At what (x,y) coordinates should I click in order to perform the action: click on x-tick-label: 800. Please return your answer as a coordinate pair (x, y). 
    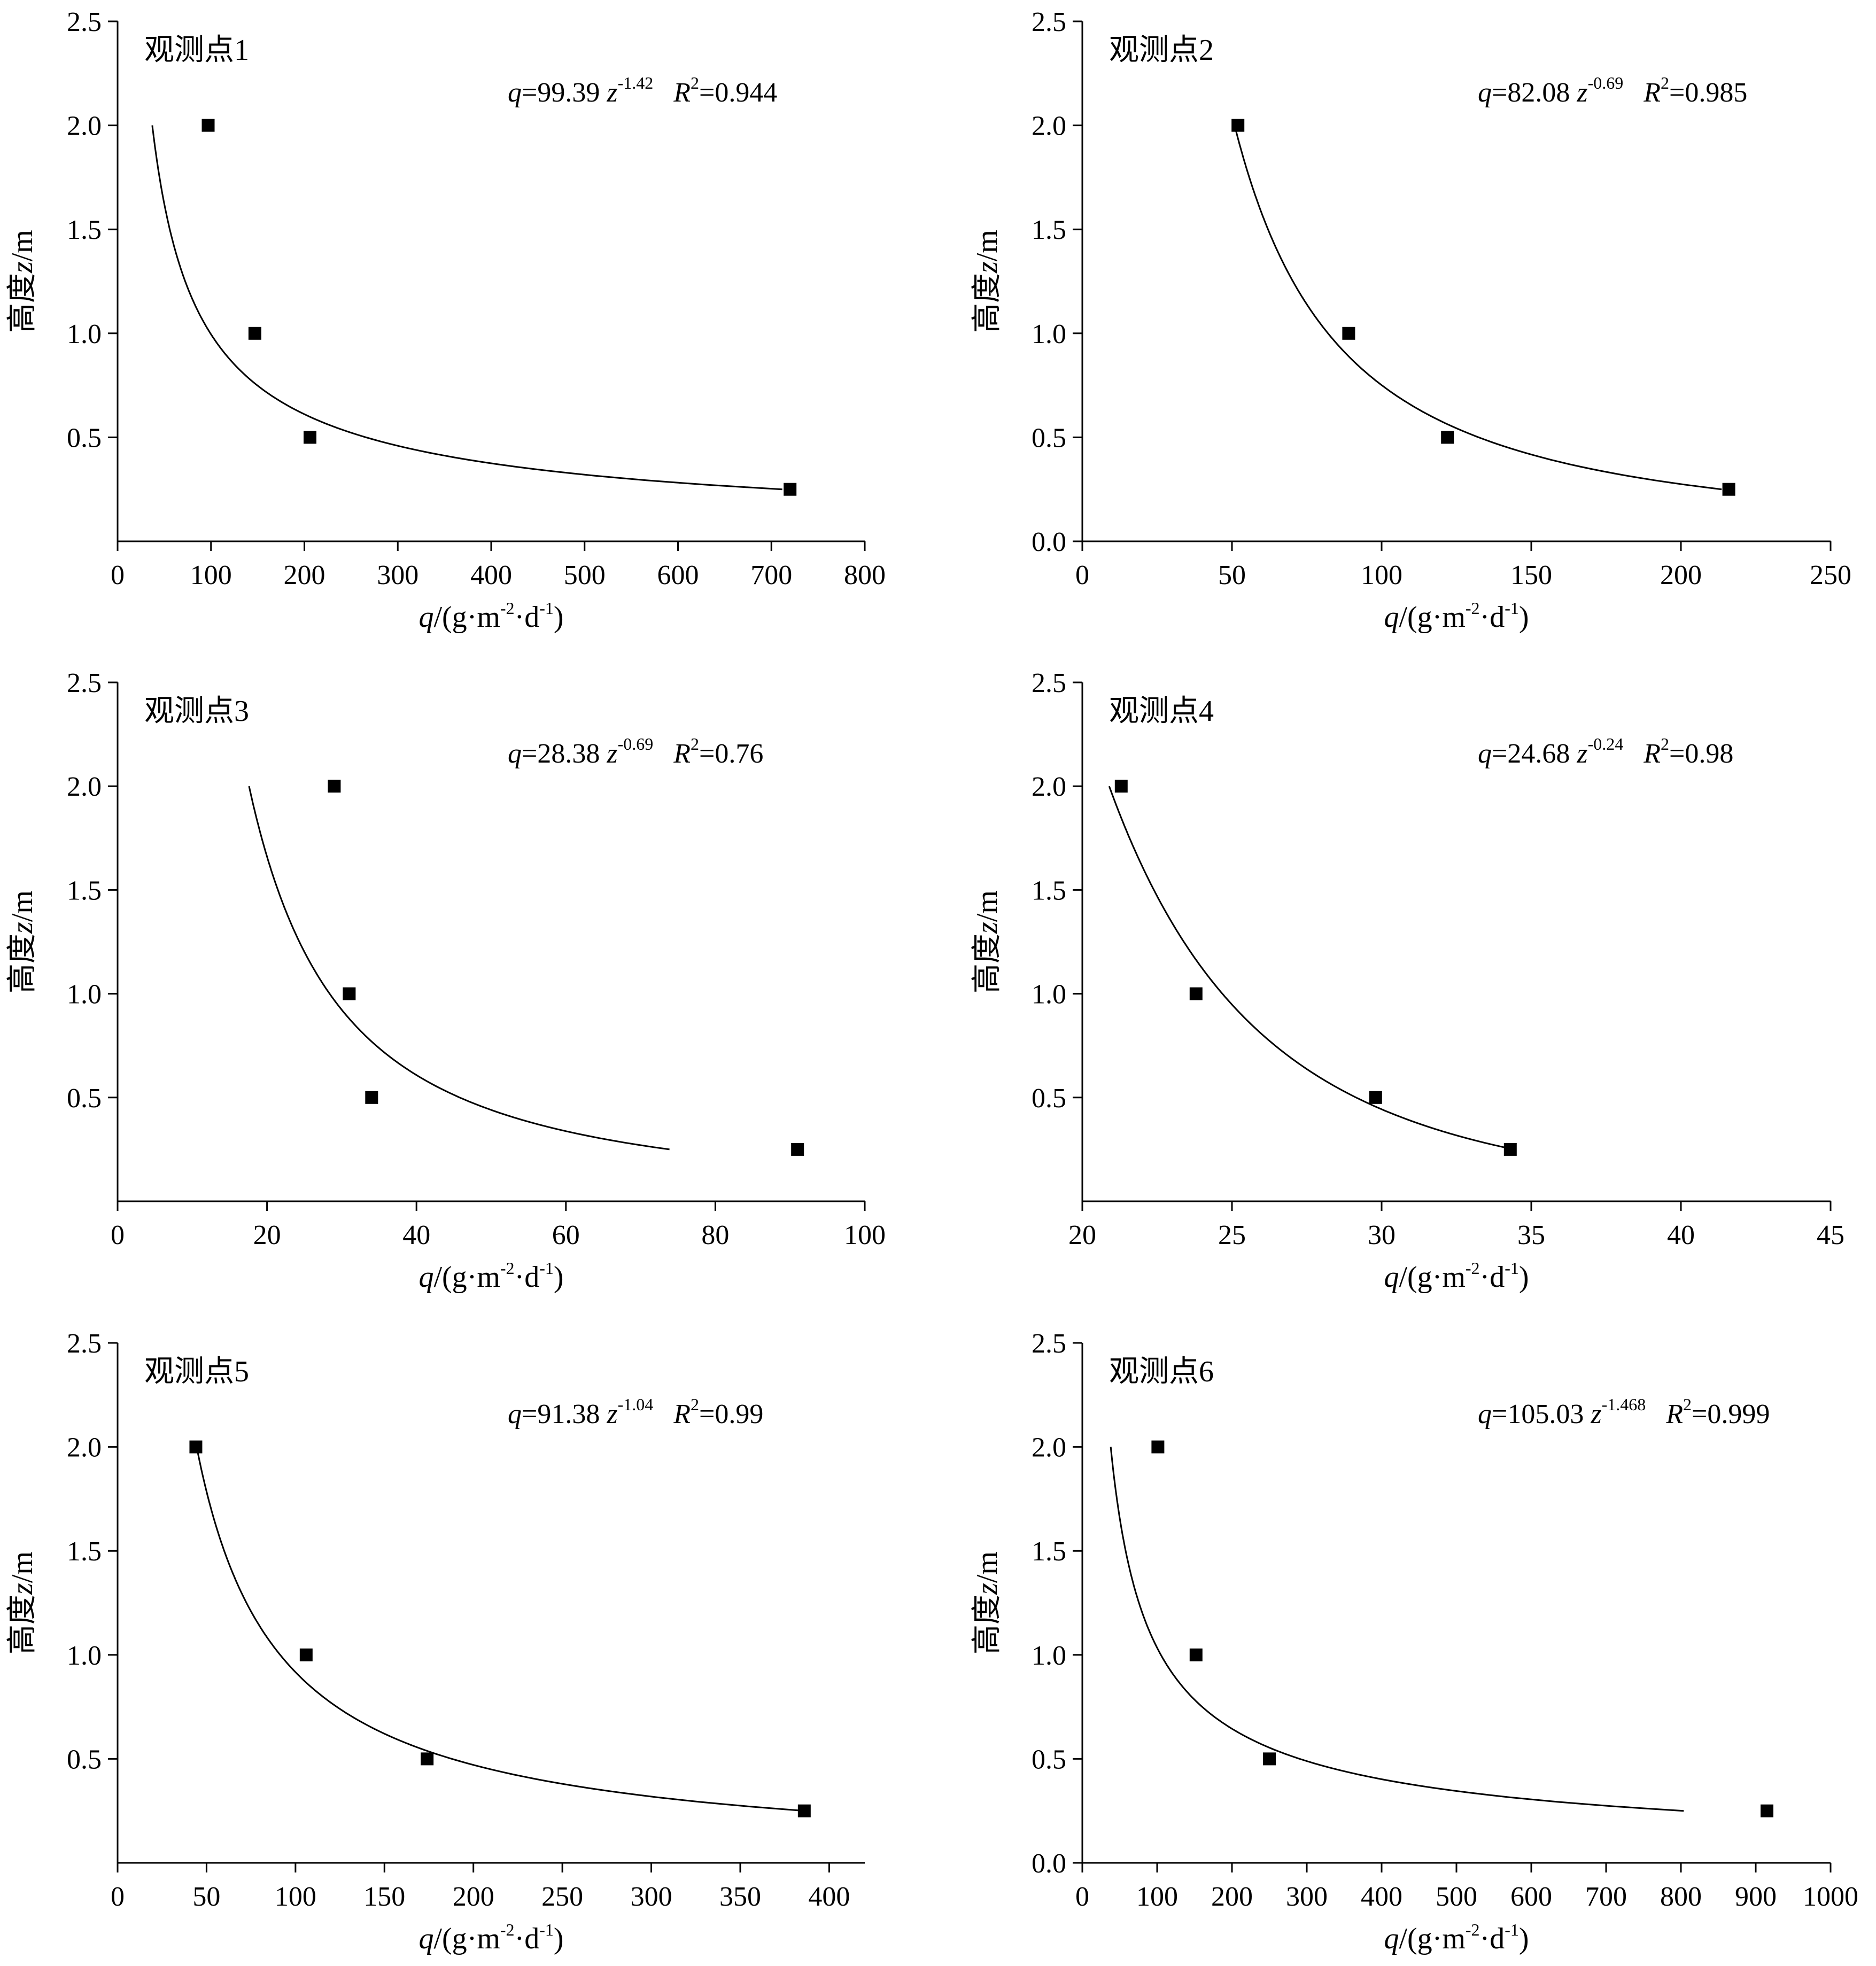
    Looking at the image, I should click on (865, 575).